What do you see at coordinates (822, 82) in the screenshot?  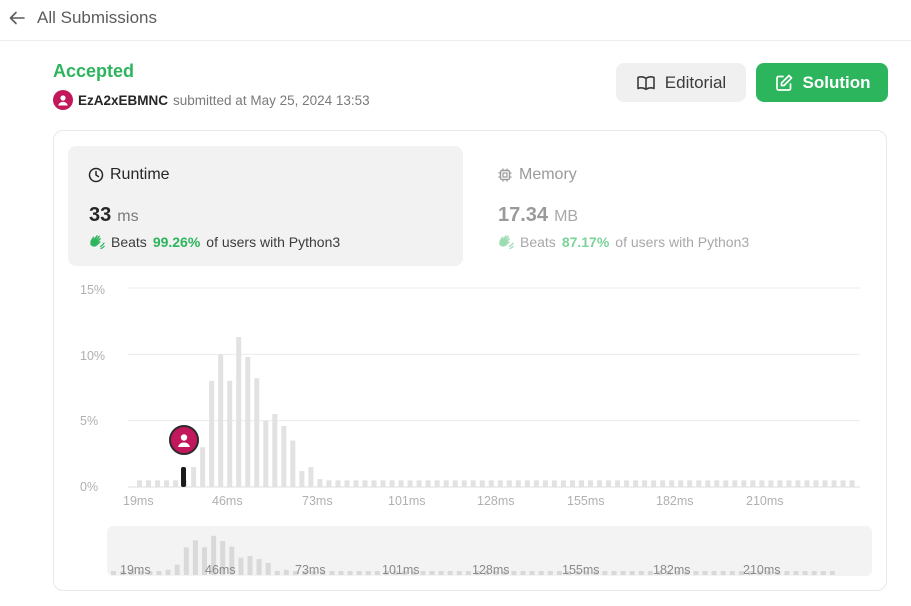 I see `solution-button: Solution` at bounding box center [822, 82].